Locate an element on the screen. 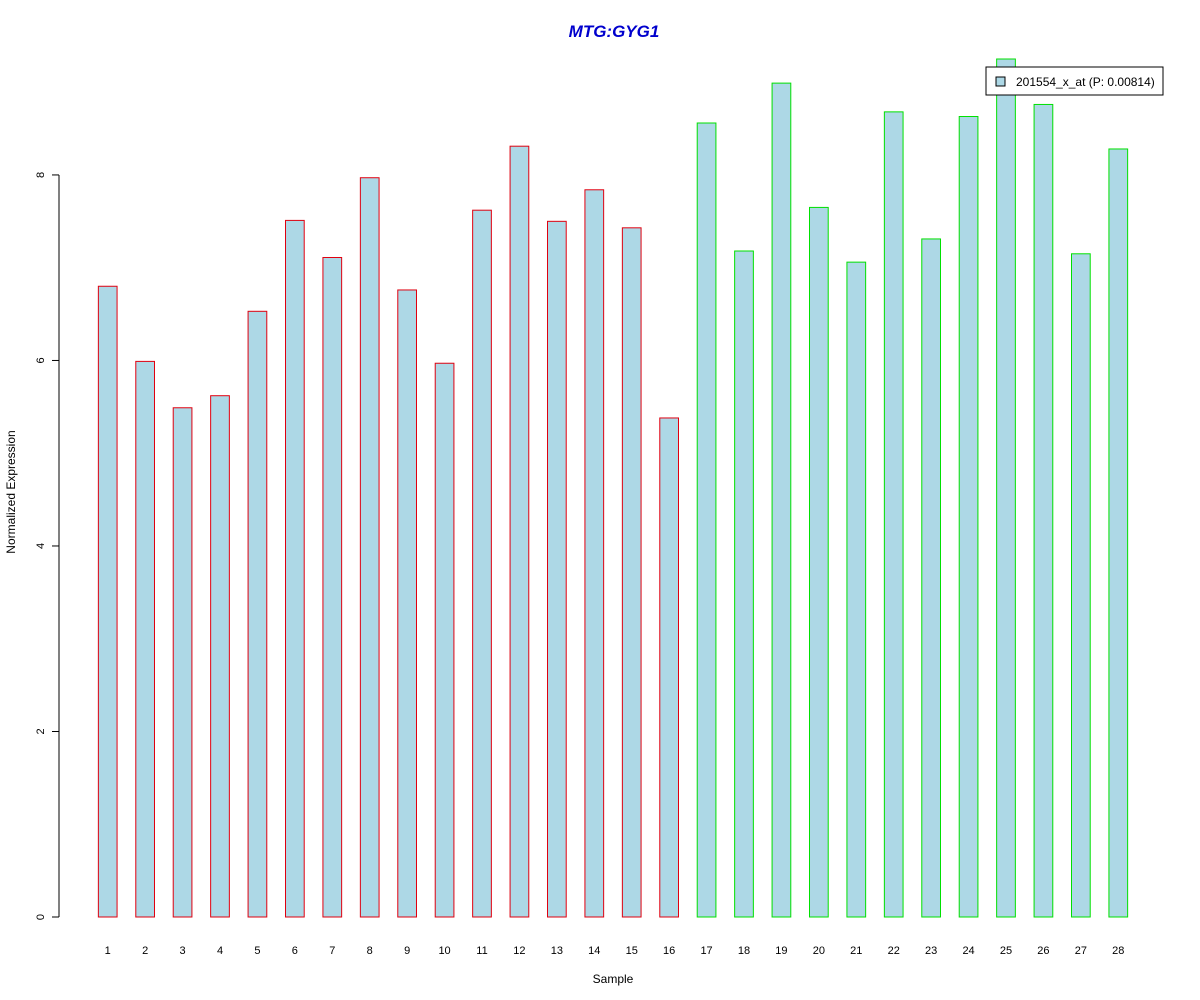 This screenshot has height=1000, width=1200. x-tick-label: 14 is located at coordinates (594, 951).